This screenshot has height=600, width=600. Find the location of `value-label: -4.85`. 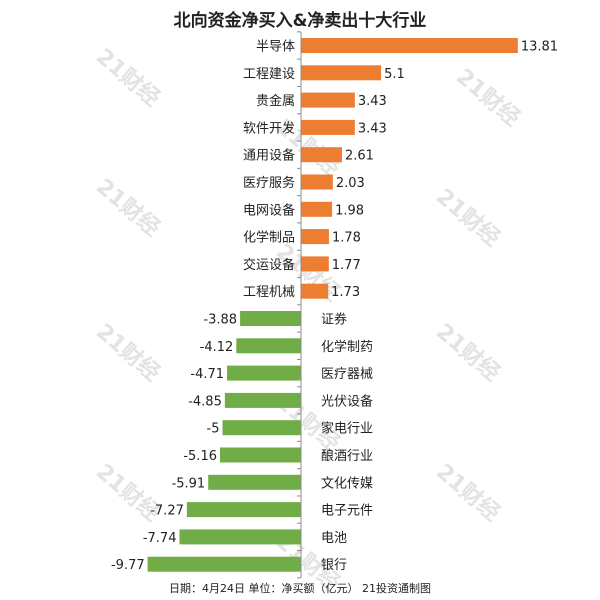

value-label: -4.85 is located at coordinates (205, 401).